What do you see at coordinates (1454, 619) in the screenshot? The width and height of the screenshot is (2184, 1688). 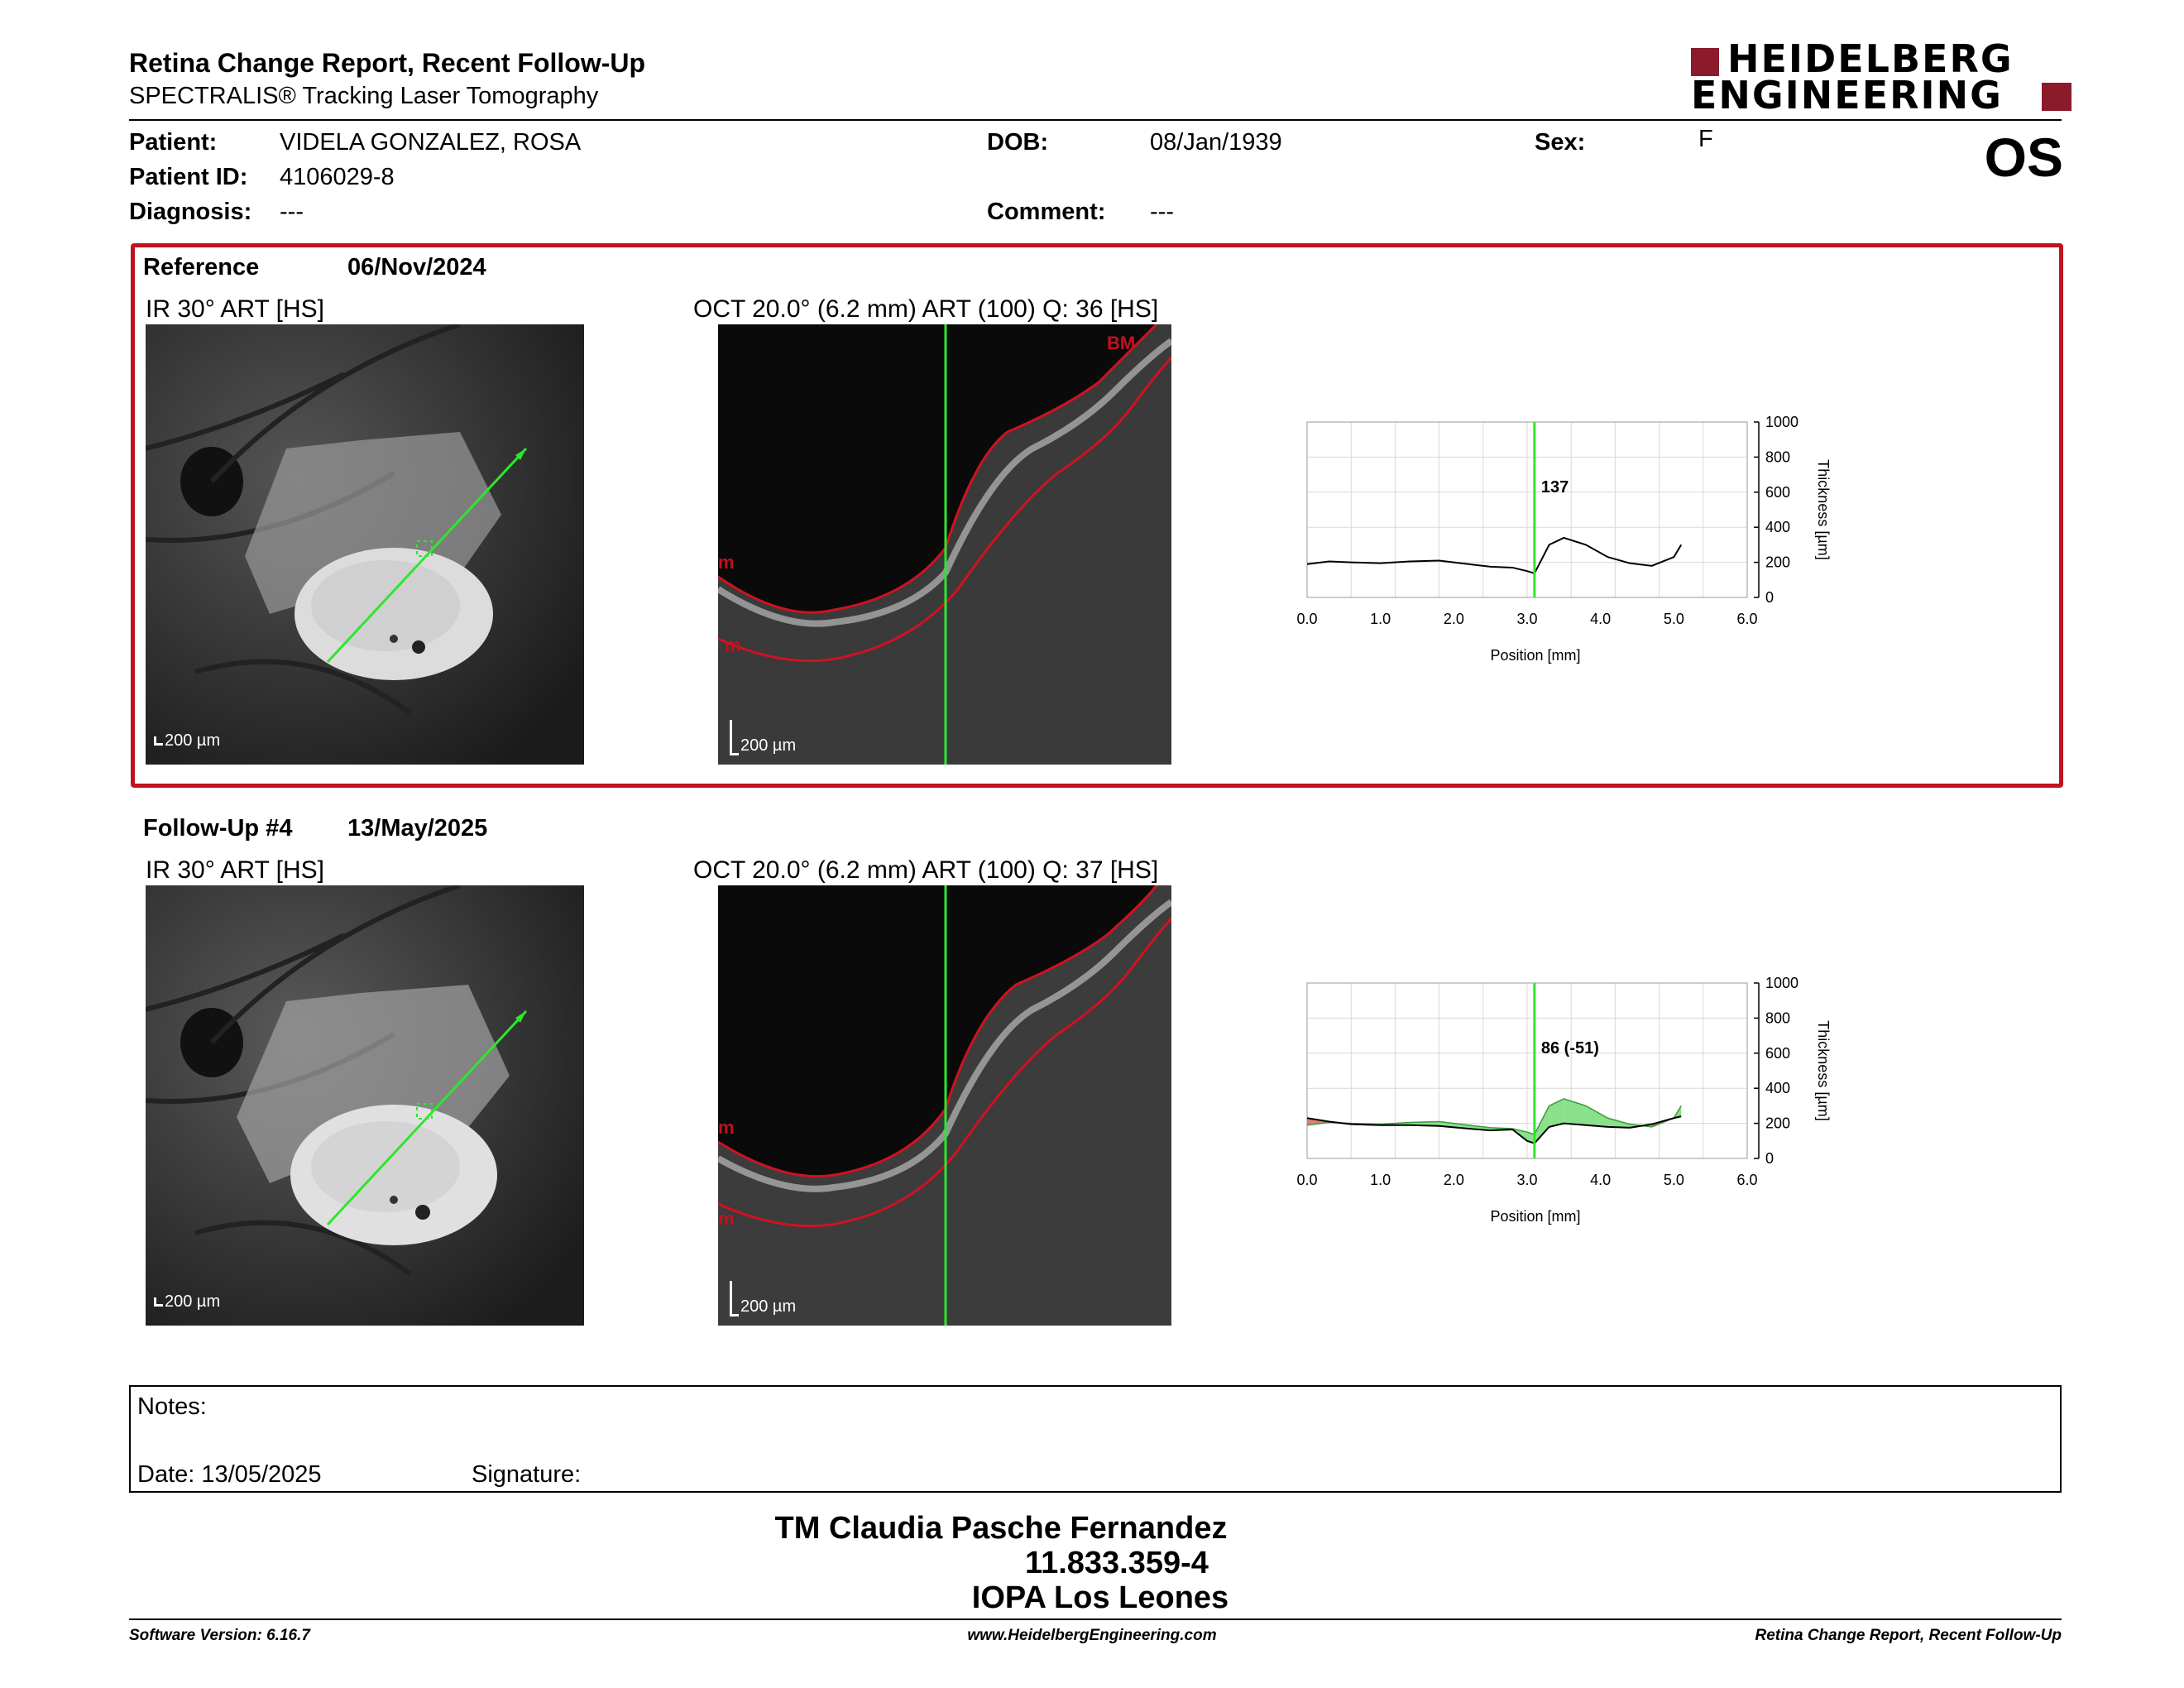 I see `x-tick-label: 2.0` at bounding box center [1454, 619].